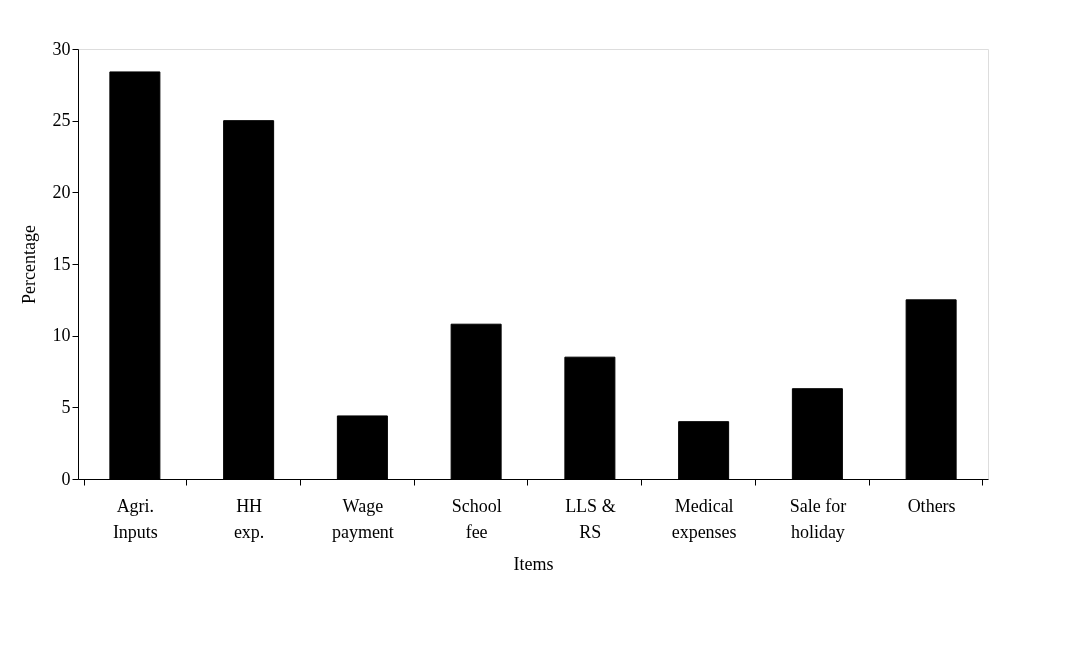  I want to click on x-tick-label: HH exp., so click(249, 518).